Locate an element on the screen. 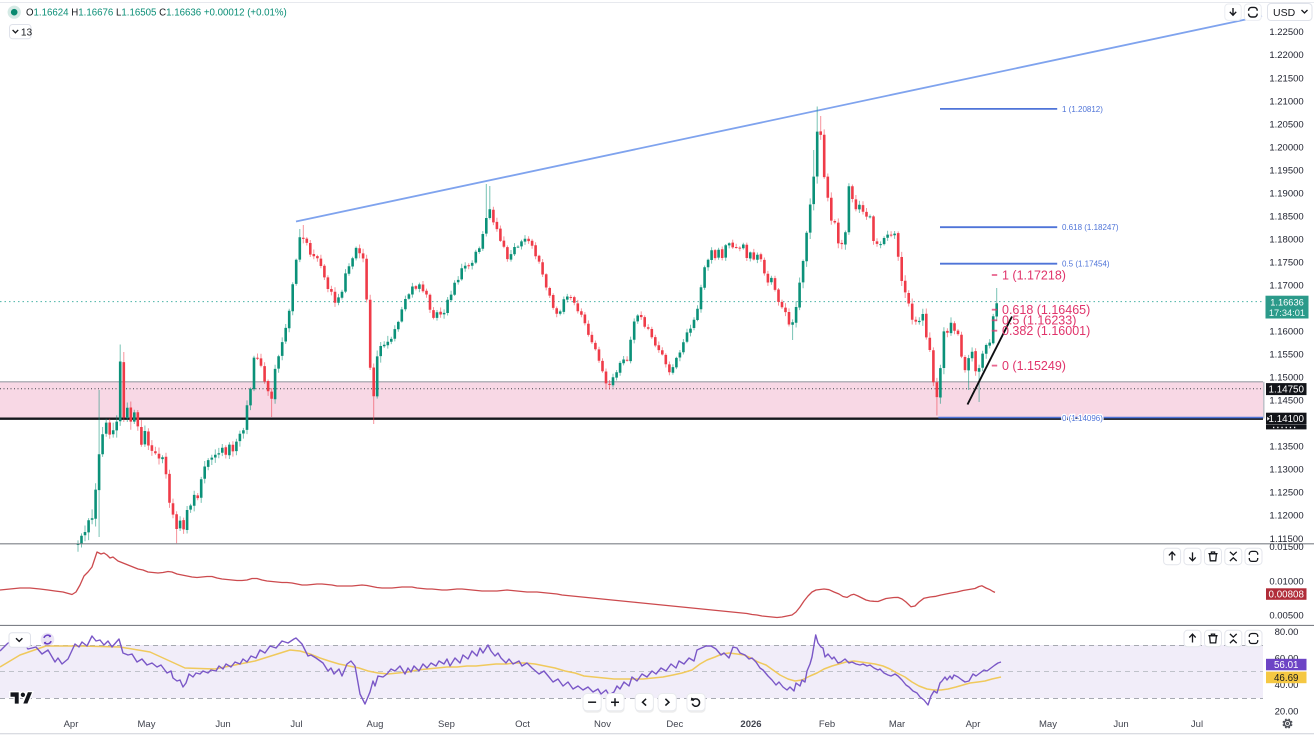 The height and width of the screenshot is (735, 1314). svg-text: 0.5 (1.17454) is located at coordinates (1086, 264).